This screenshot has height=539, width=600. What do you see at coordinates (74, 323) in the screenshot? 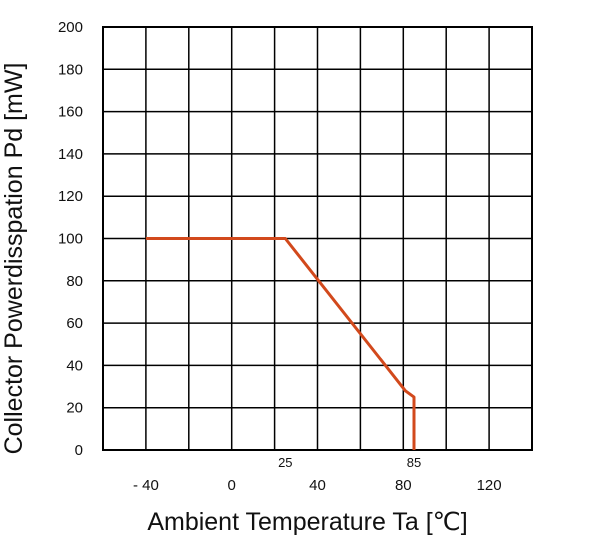
I see `y-tick-label: 60` at bounding box center [74, 323].